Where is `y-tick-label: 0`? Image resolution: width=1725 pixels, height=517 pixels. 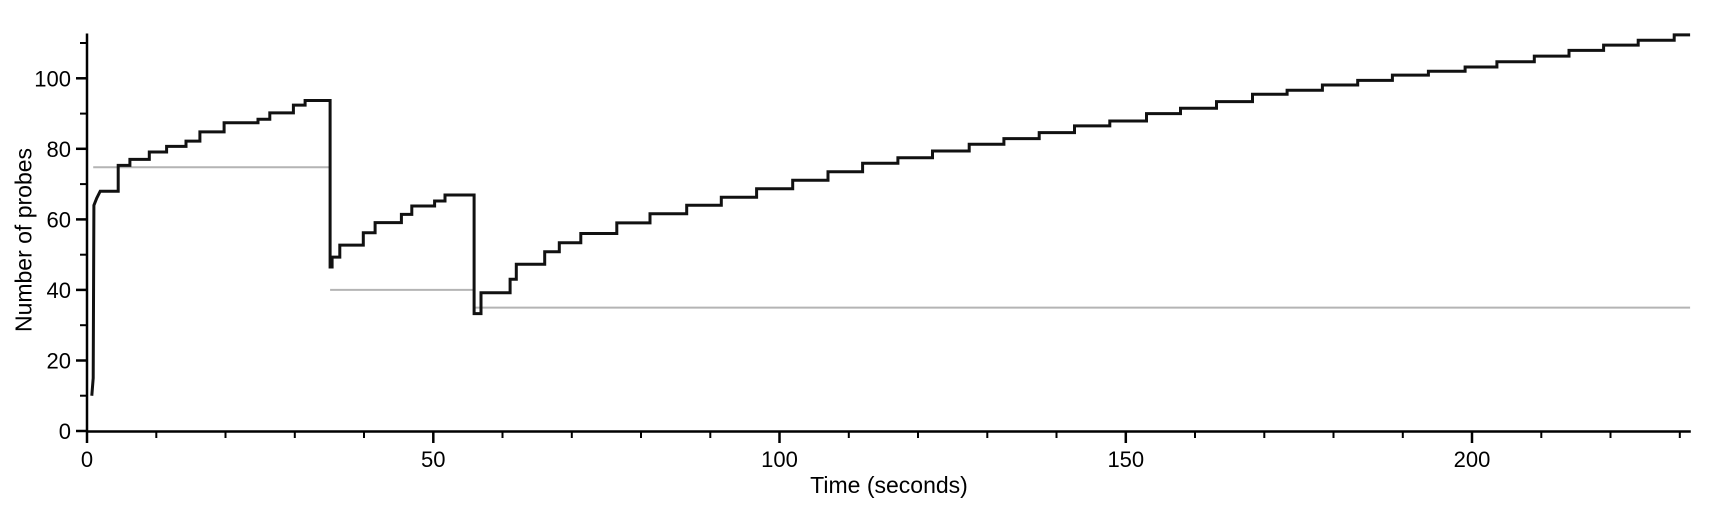 y-tick-label: 0 is located at coordinates (65, 431).